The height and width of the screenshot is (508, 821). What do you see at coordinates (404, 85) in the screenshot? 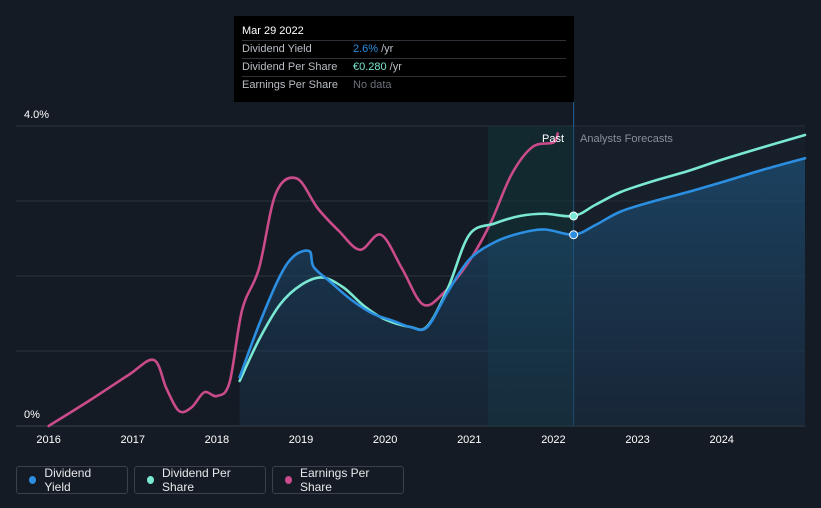
I see `tooltip-row-earnings-per-share: Earnings Per Share No data` at bounding box center [404, 85].